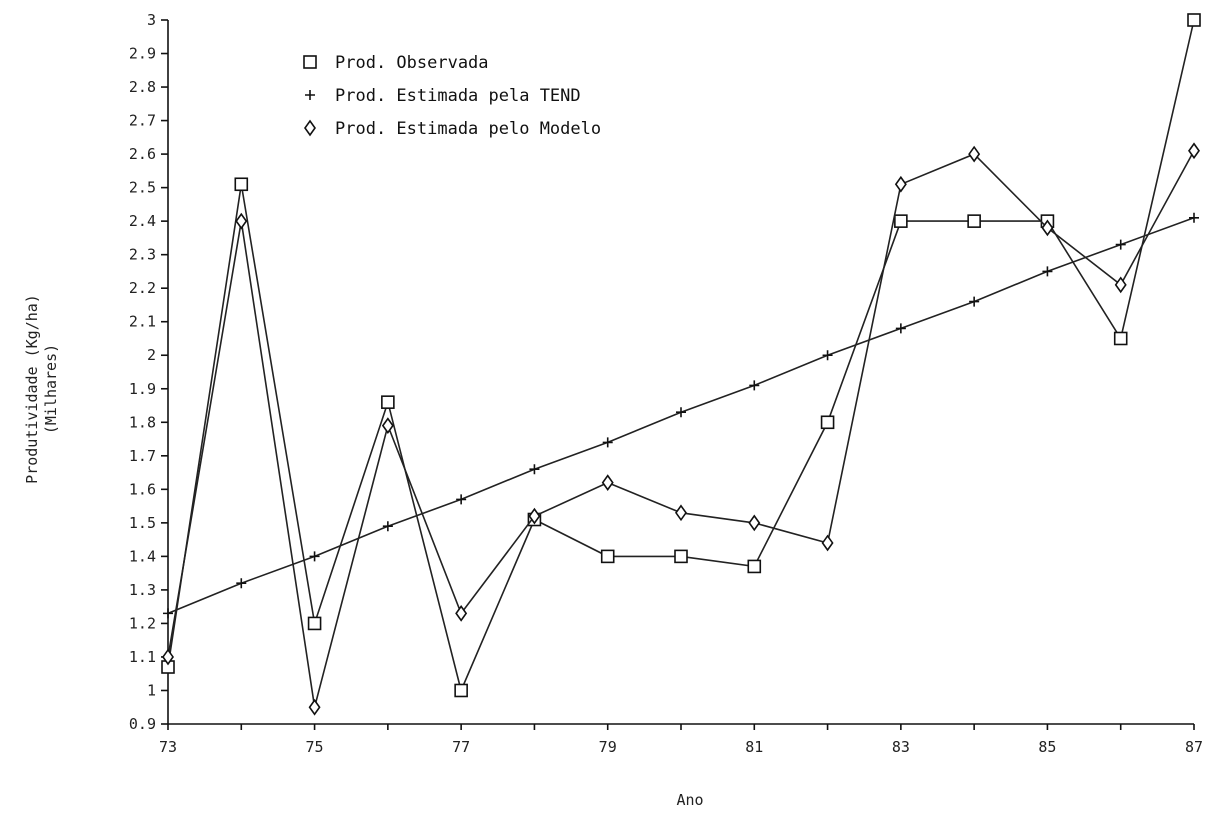  Describe the element at coordinates (142, 154) in the screenshot. I see `y-tick-label: 2.6` at that location.